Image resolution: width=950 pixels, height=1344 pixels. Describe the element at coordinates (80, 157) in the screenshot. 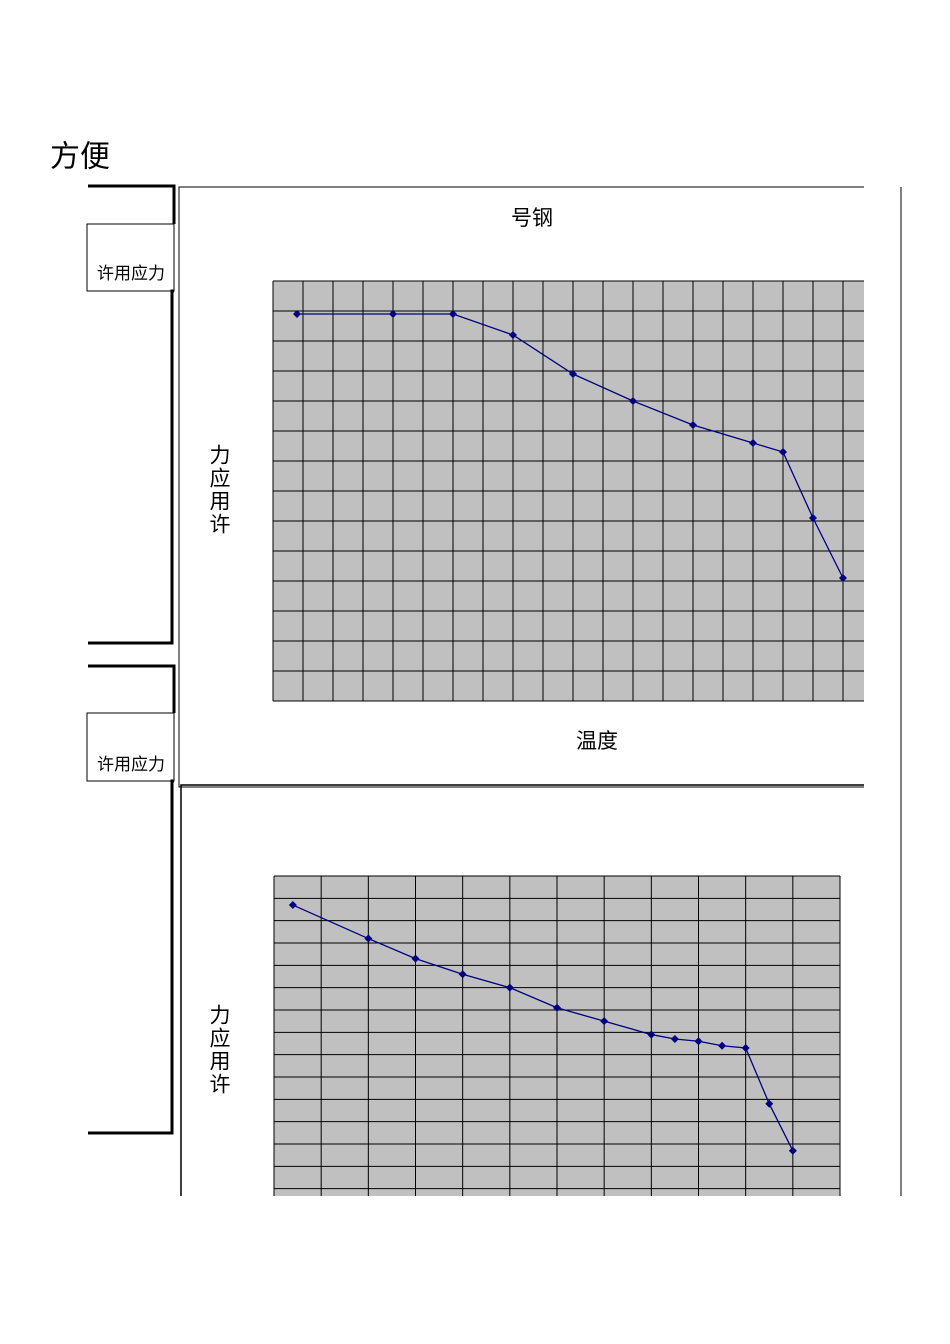

I see `doc-title: 方便` at that location.